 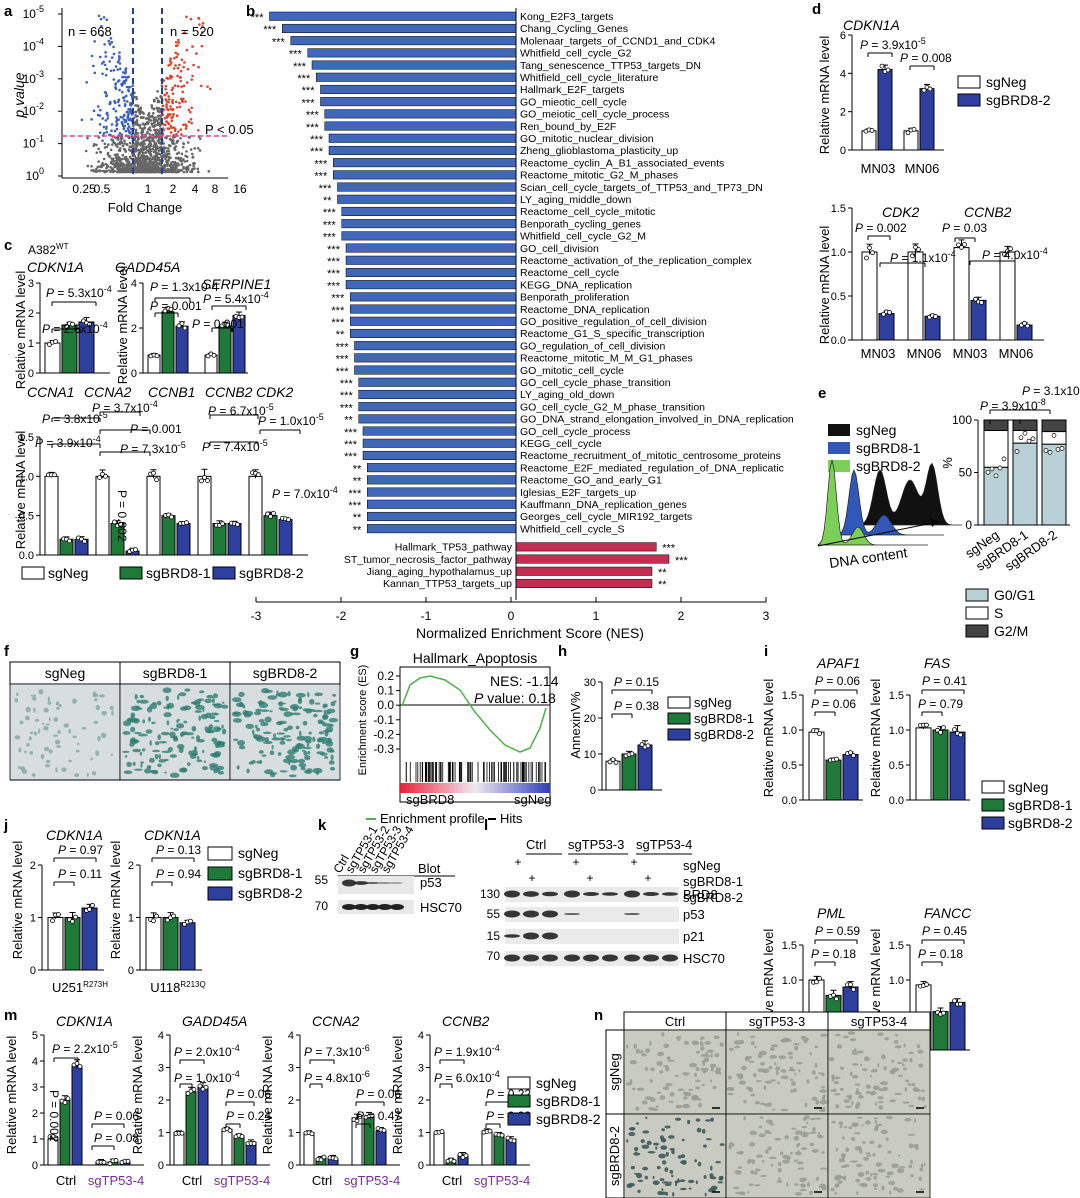 What do you see at coordinates (636, 706) in the screenshot?
I see `h-pvalue: P = 0.38` at bounding box center [636, 706].